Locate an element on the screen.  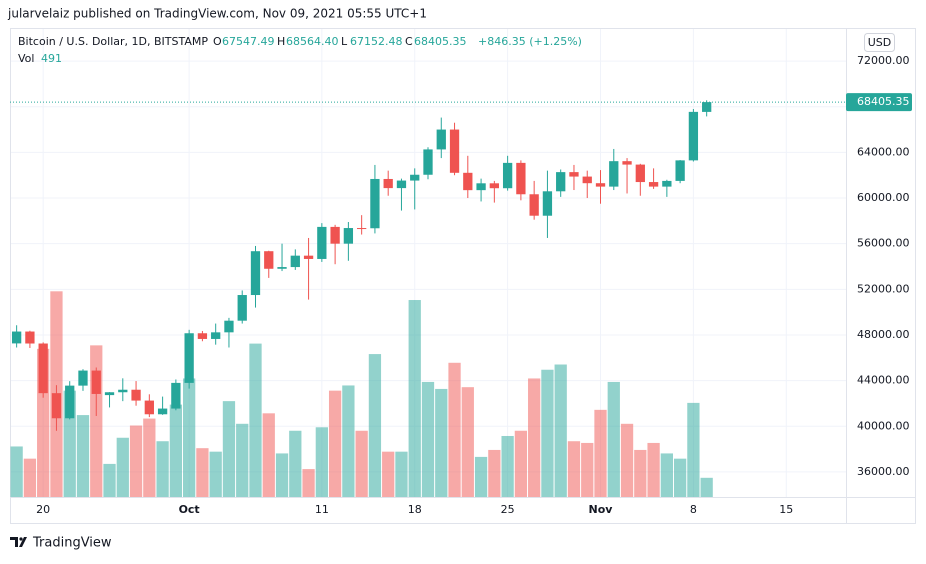
x-tick-label: 11 is located at coordinates (322, 509).